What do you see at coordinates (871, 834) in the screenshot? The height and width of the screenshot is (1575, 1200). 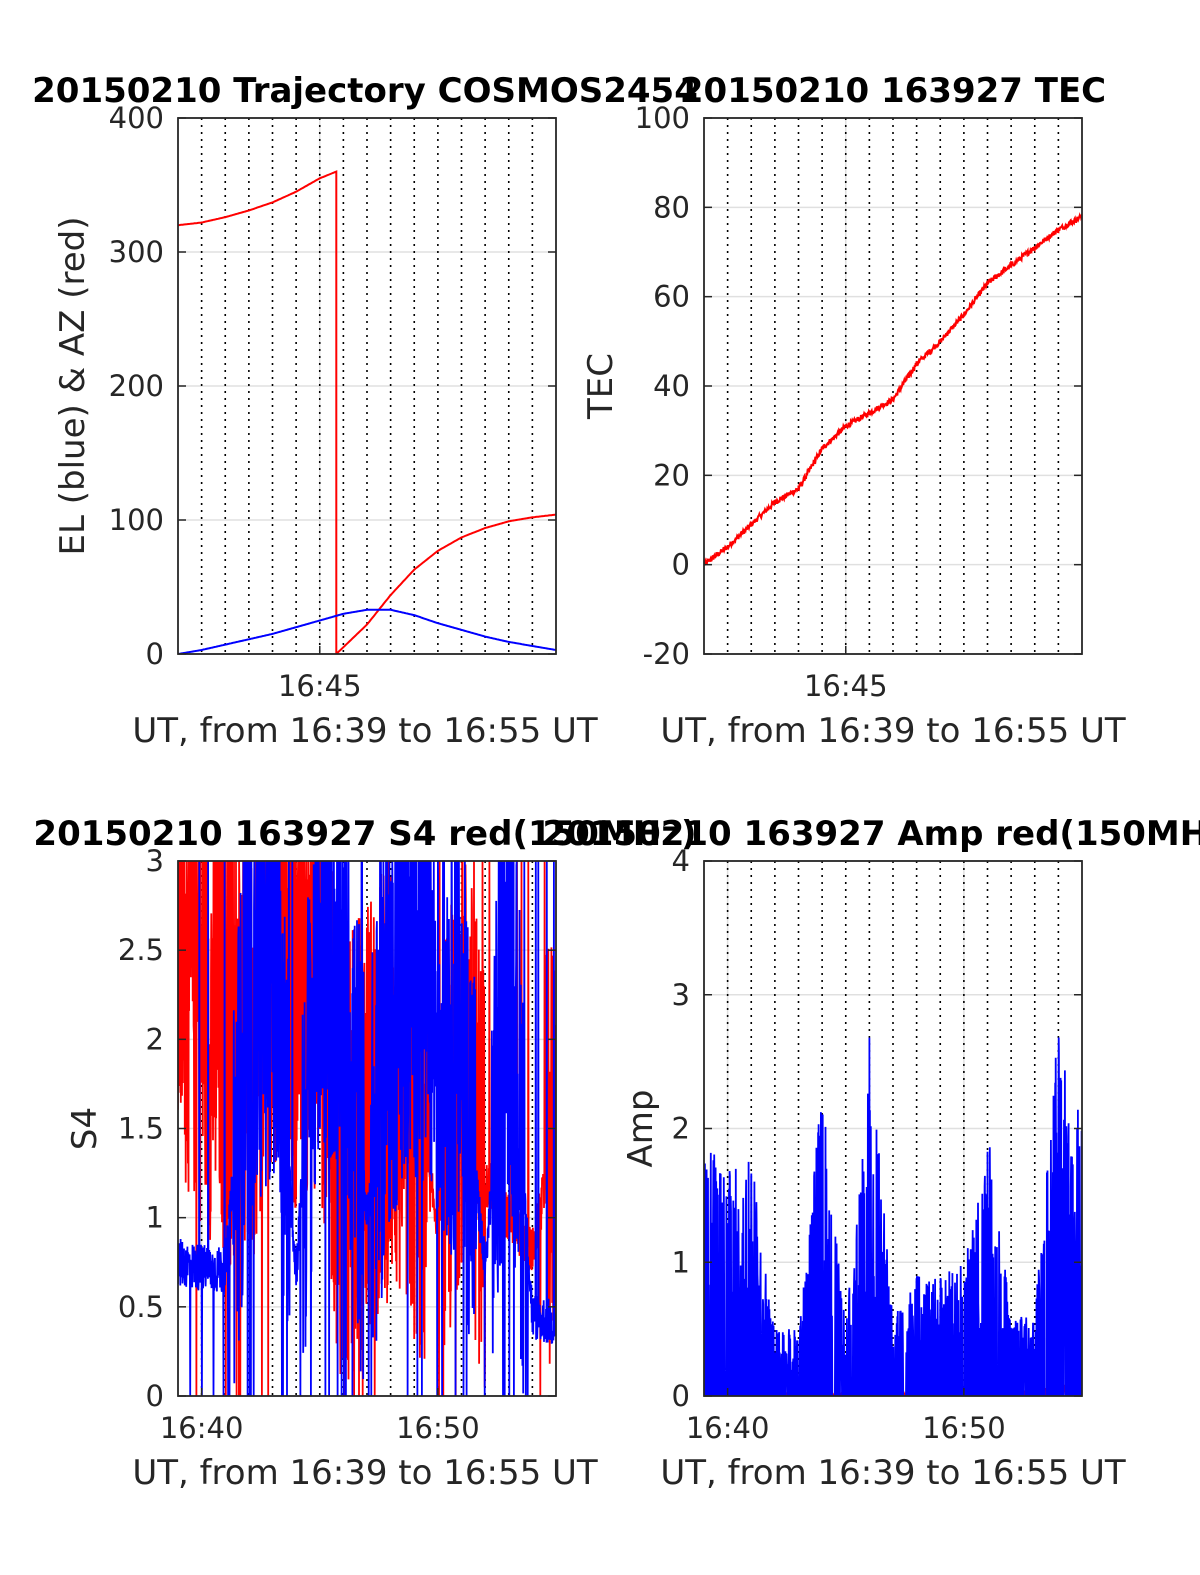 I see `chart-title: 20150210 163927 Amp red(150MHz)` at bounding box center [871, 834].